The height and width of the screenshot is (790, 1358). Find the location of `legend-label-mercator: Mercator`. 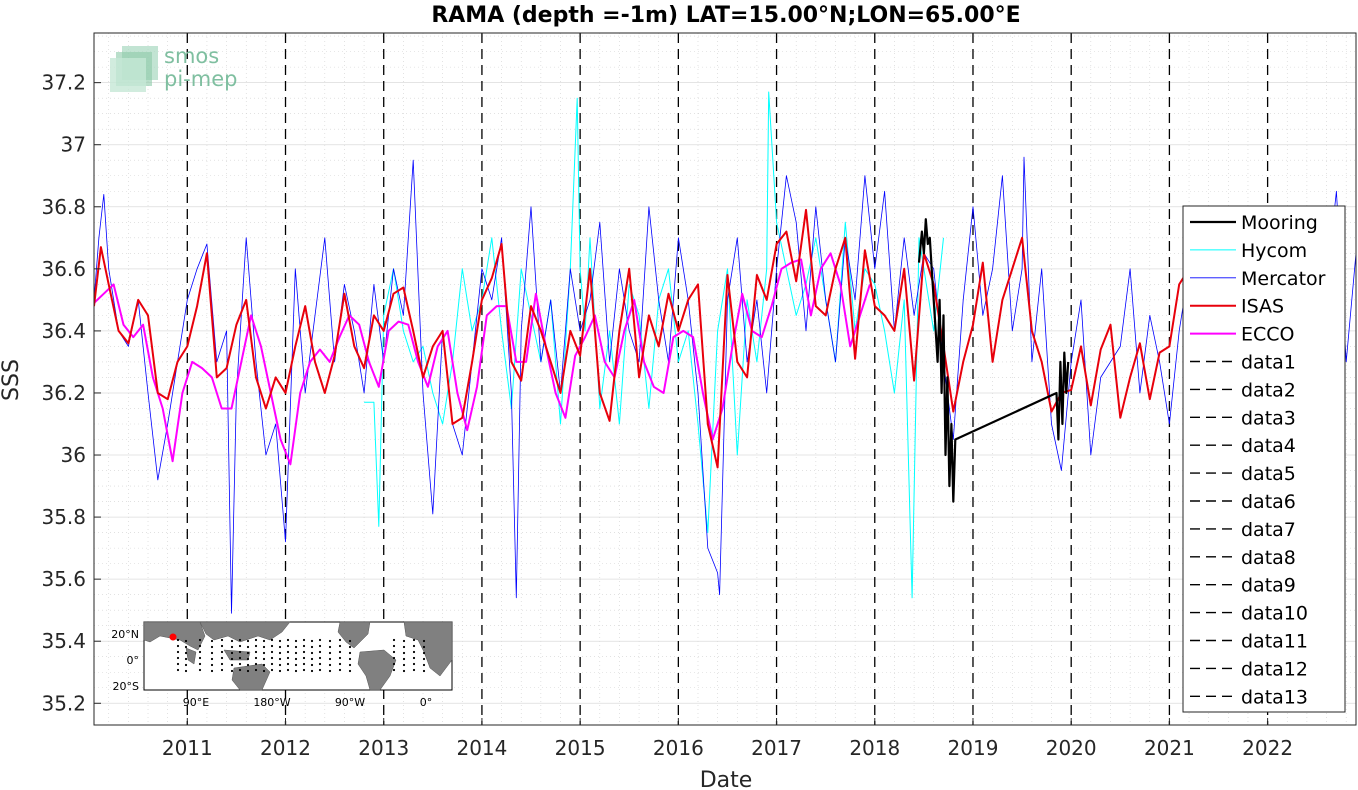

legend-label-mercator: Mercator is located at coordinates (1283, 279).